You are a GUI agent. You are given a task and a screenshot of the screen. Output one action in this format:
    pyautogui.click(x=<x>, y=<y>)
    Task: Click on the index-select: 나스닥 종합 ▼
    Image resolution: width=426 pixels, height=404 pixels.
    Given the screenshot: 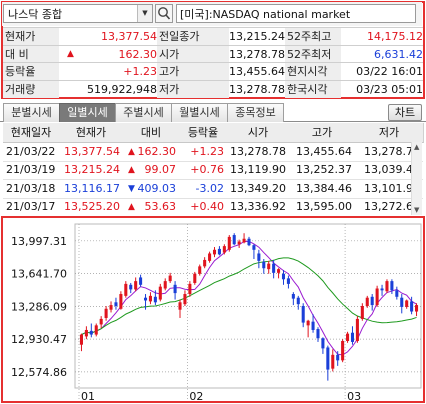 What is the action you would take?
    pyautogui.click(x=78, y=13)
    